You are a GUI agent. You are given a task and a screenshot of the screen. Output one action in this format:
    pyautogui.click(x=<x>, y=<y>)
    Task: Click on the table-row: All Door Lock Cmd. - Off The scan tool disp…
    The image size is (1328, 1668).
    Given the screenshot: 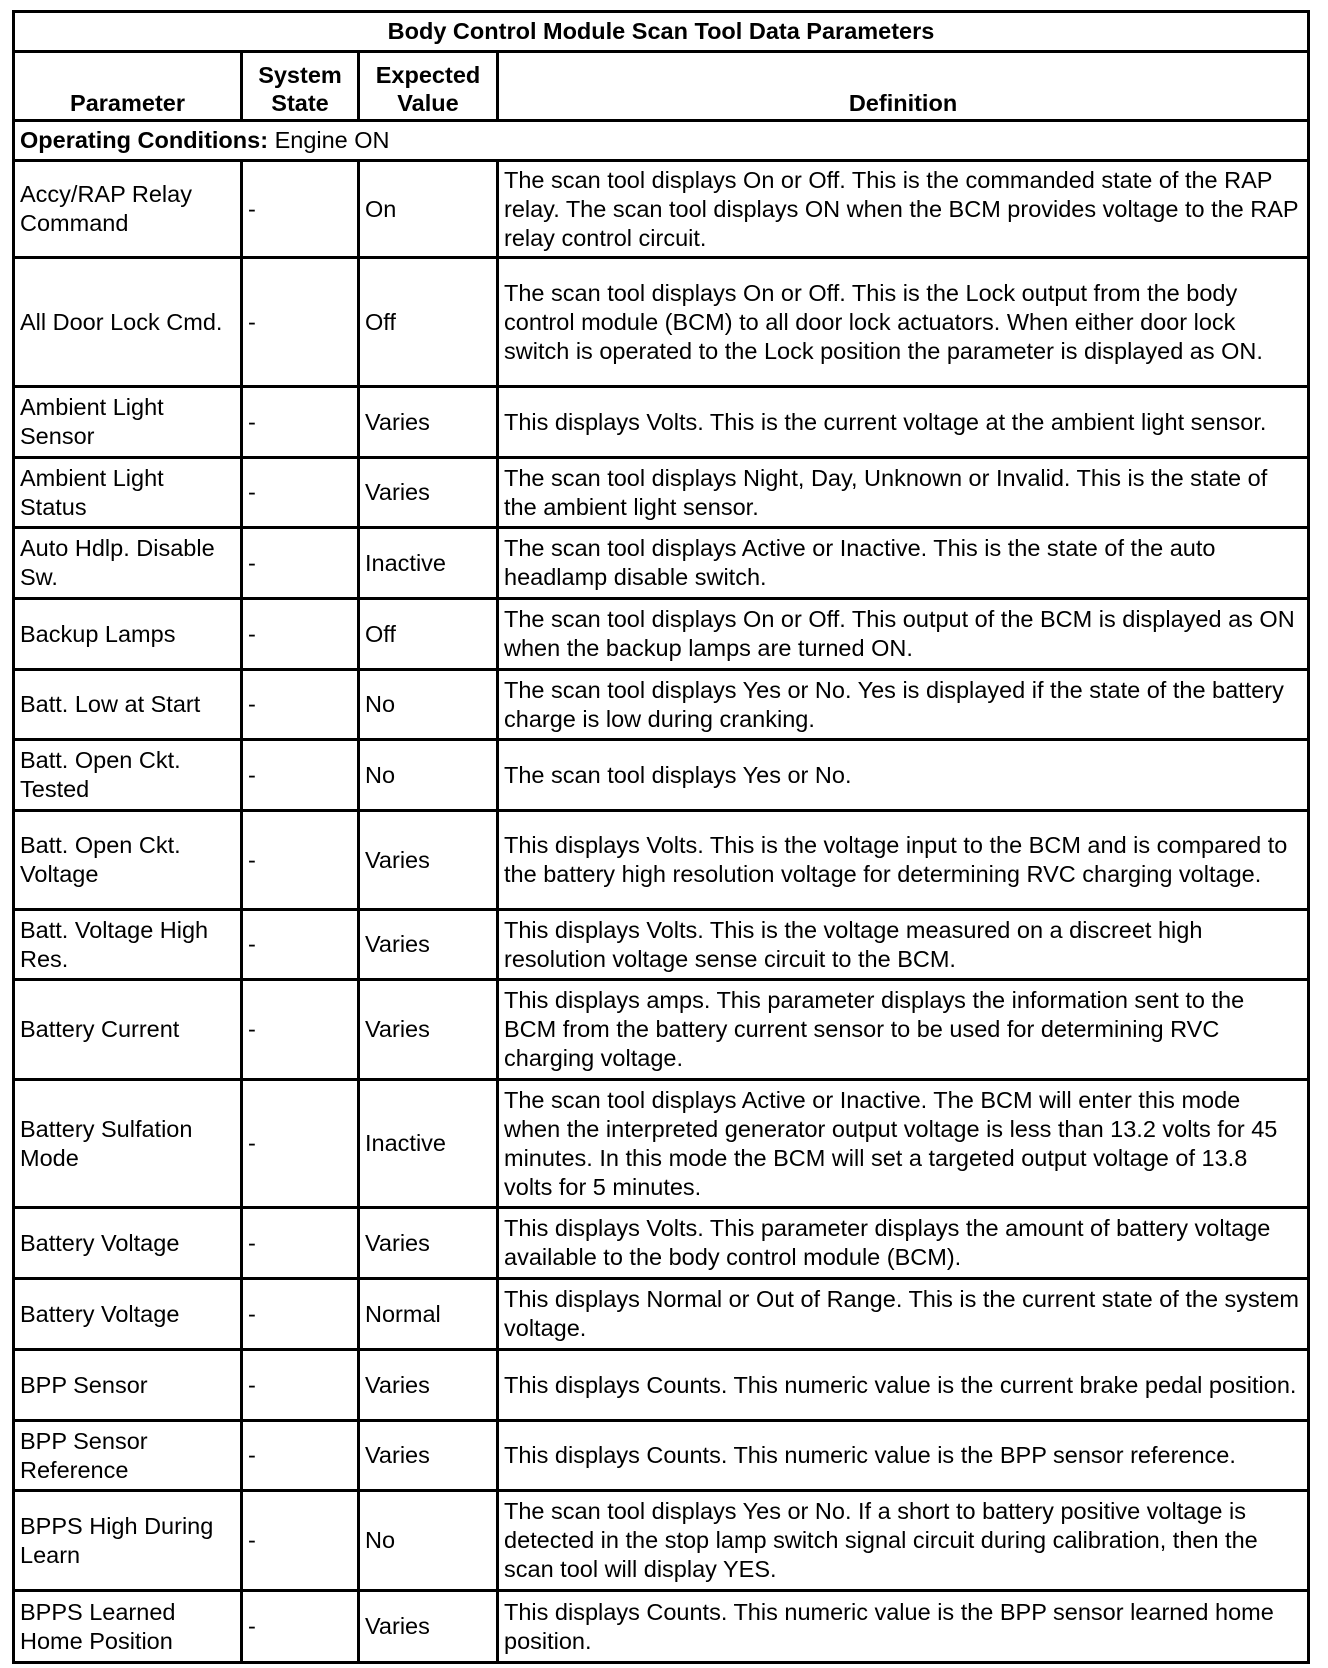 What is the action you would take?
    pyautogui.click(x=661, y=322)
    